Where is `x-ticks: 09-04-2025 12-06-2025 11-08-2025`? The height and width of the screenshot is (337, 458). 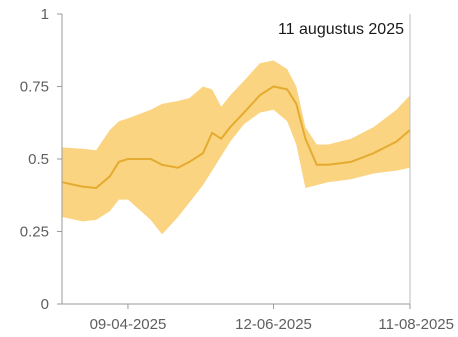
x-ticks: 09-04-2025 12-06-2025 11-08-2025 is located at coordinates (272, 318).